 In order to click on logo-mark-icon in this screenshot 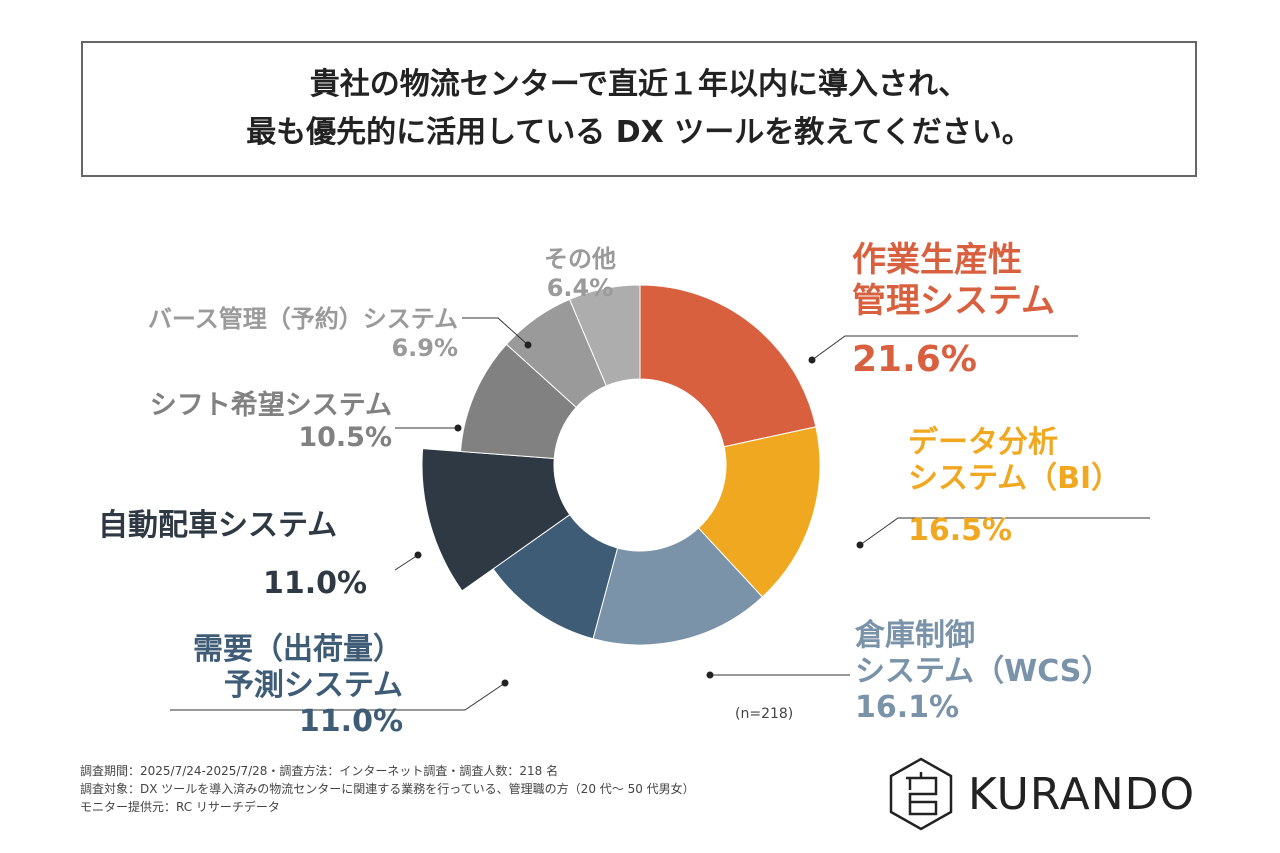, I will do `click(921, 794)`.